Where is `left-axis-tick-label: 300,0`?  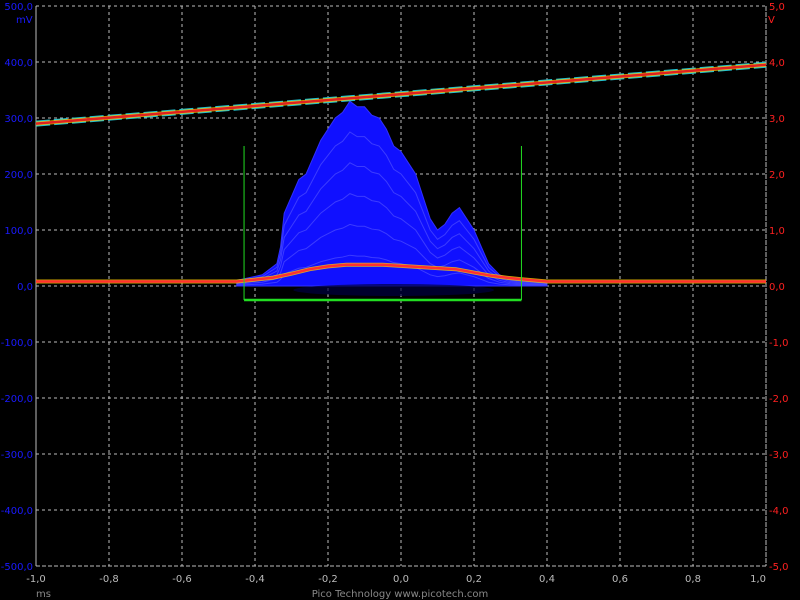
left-axis-tick-label: 300,0 is located at coordinates (18, 119).